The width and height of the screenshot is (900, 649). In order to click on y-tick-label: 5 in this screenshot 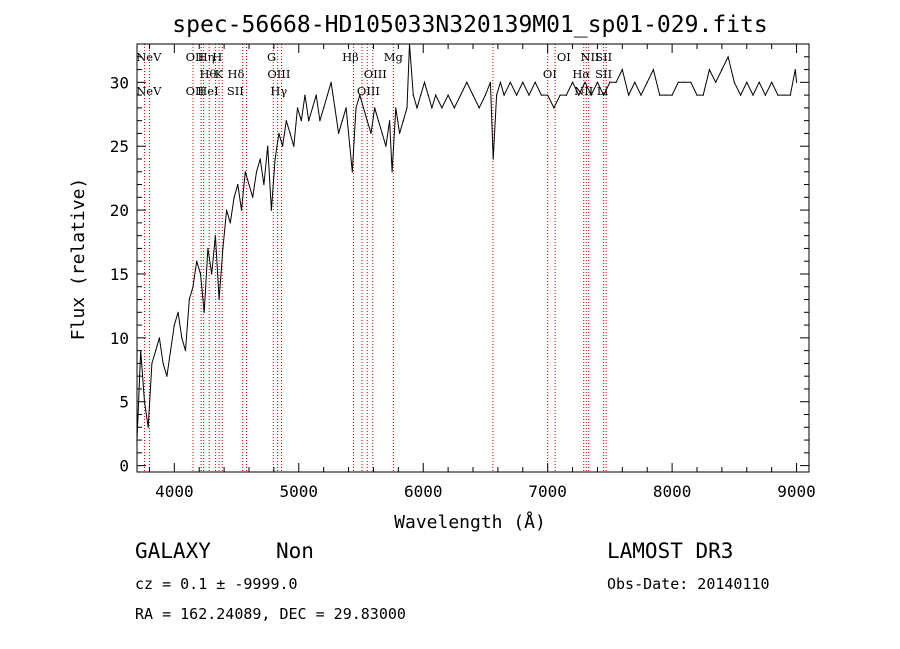, I will do `click(124, 402)`.